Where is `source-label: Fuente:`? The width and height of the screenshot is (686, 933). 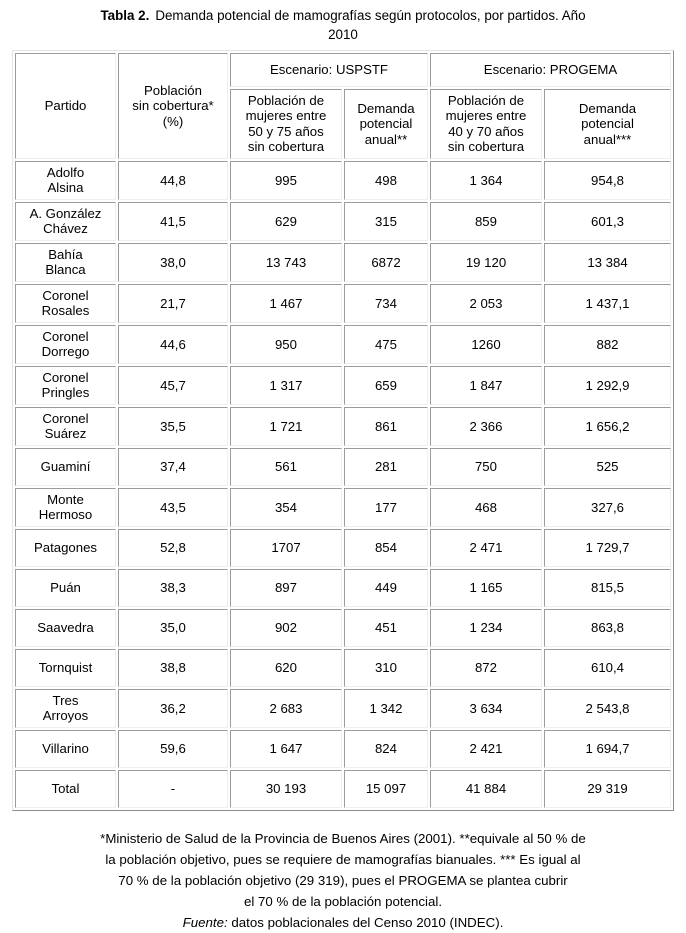 source-label: Fuente: is located at coordinates (205, 922).